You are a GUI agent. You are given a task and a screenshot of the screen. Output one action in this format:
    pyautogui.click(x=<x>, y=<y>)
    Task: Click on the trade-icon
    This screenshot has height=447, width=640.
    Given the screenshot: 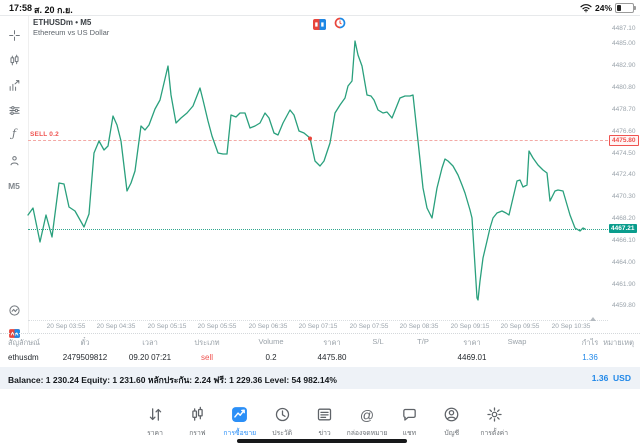 What is the action you would take?
    pyautogui.click(x=240, y=415)
    